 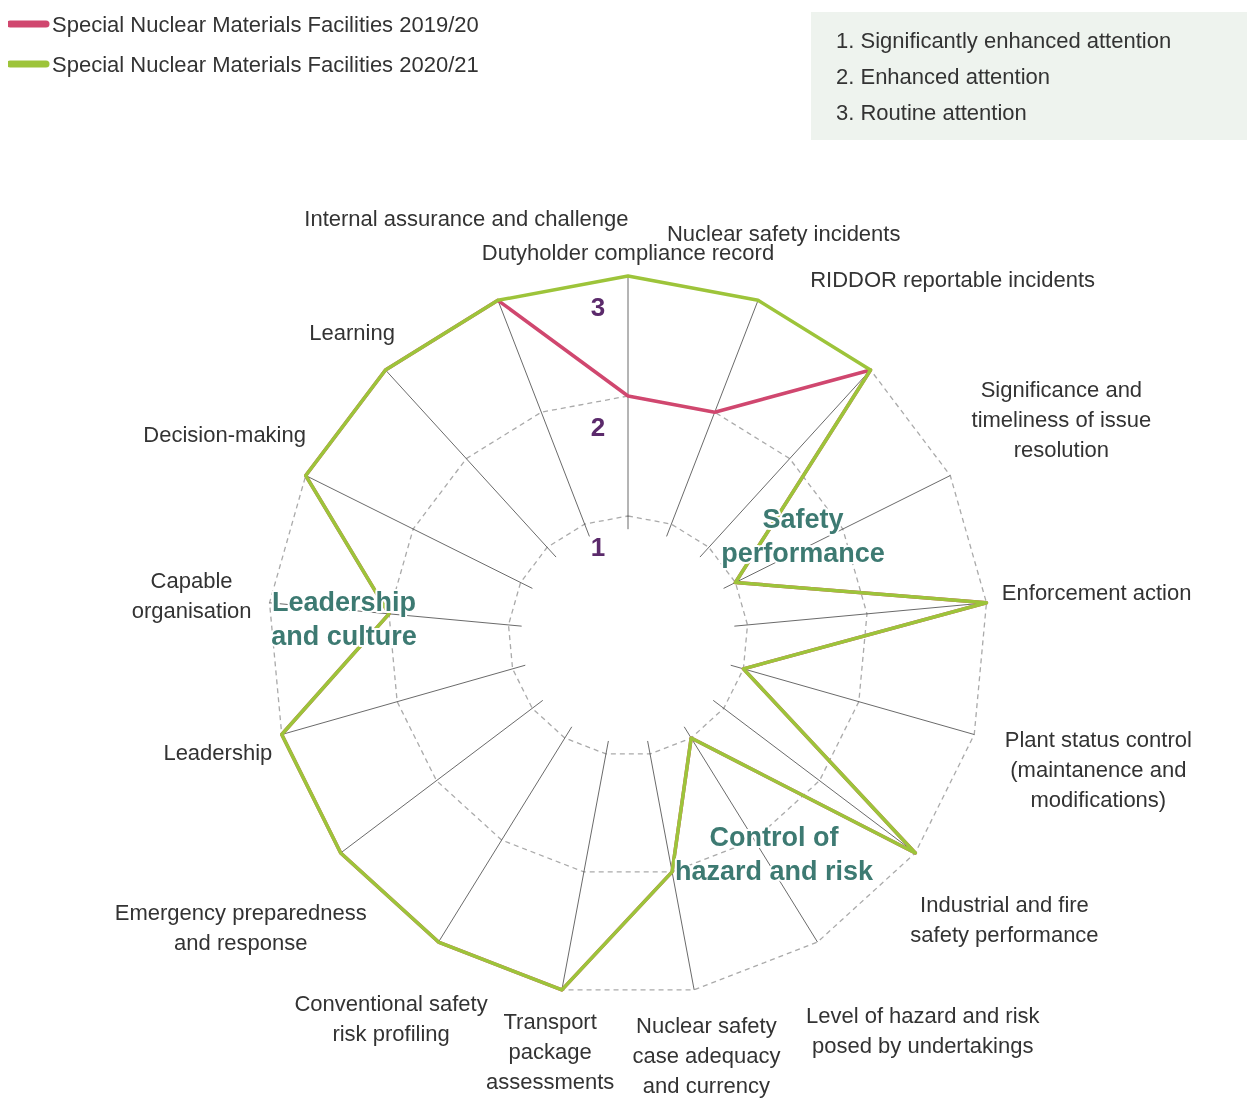 What do you see at coordinates (265, 24) in the screenshot?
I see `legend-label: Special Nuclear Materials Facilities 2019/20` at bounding box center [265, 24].